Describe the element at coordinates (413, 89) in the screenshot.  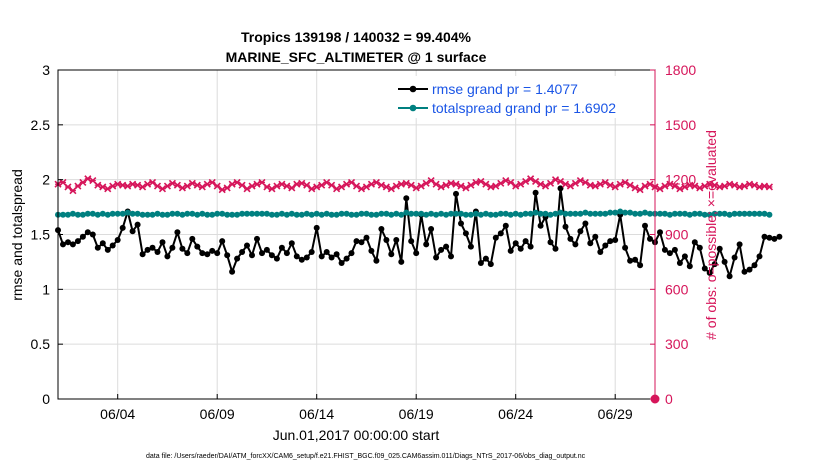
I see `legend-rmse-marker` at that location.